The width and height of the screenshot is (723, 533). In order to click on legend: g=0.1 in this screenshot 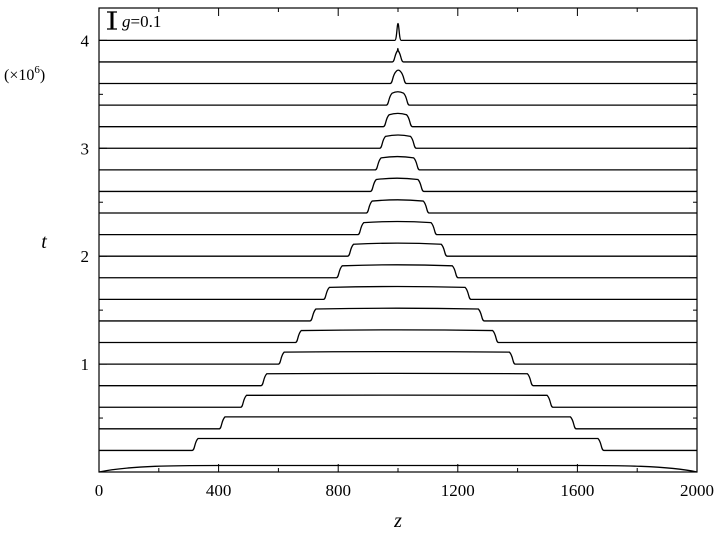, I will do `click(134, 21)`.